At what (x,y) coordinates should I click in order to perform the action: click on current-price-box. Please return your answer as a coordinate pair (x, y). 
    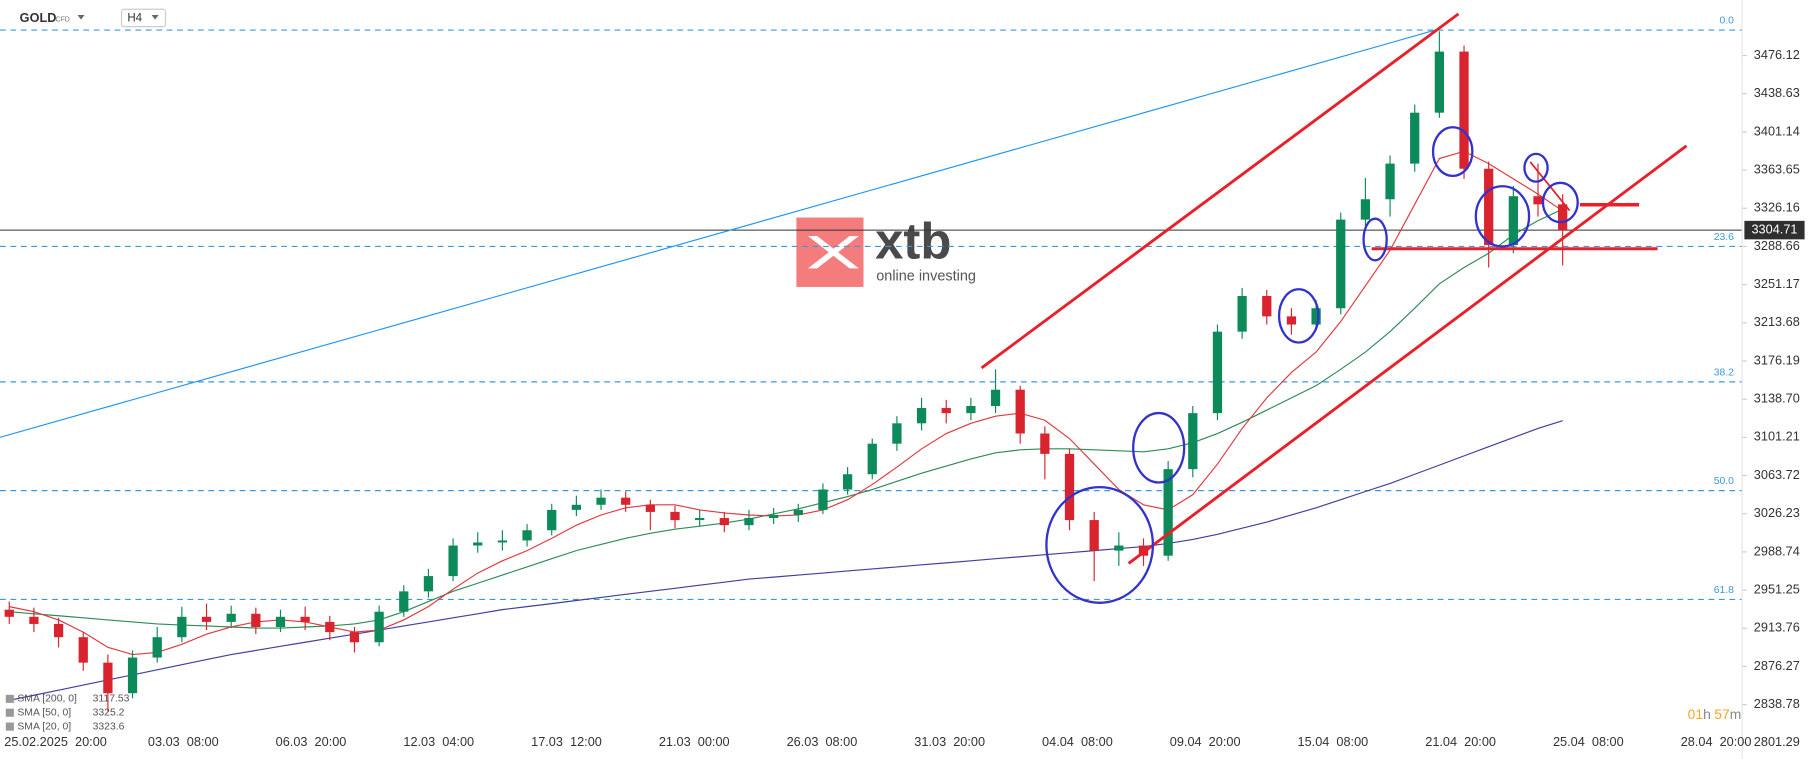
    Looking at the image, I should click on (1774, 230).